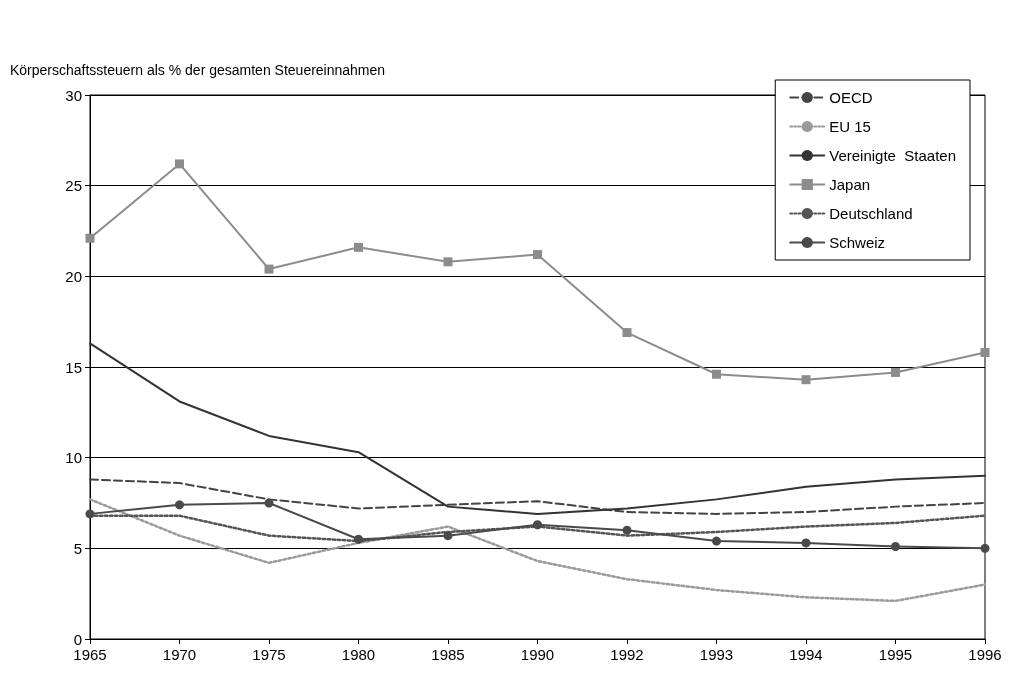 The height and width of the screenshot is (699, 1025). I want to click on y-tick-label: 5, so click(77, 548).